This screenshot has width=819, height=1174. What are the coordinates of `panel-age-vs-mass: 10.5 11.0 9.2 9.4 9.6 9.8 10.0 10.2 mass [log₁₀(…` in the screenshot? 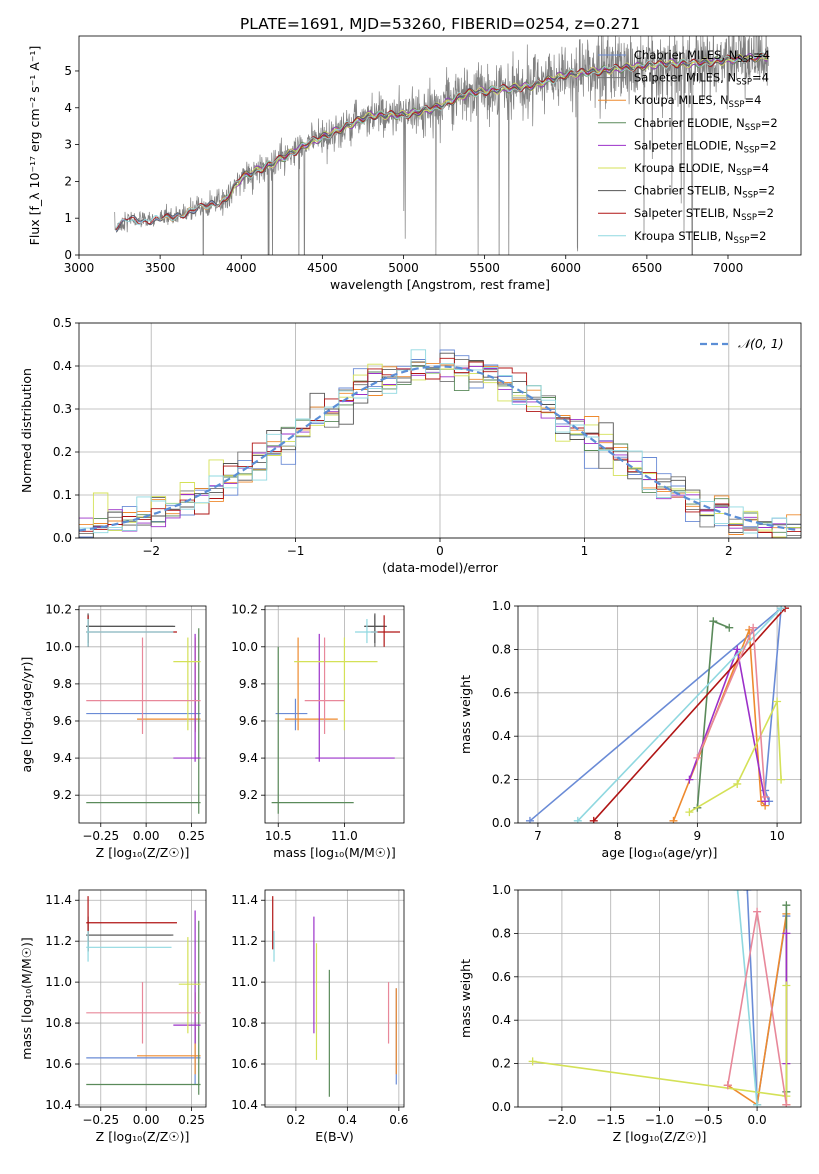 It's located at (318, 731).